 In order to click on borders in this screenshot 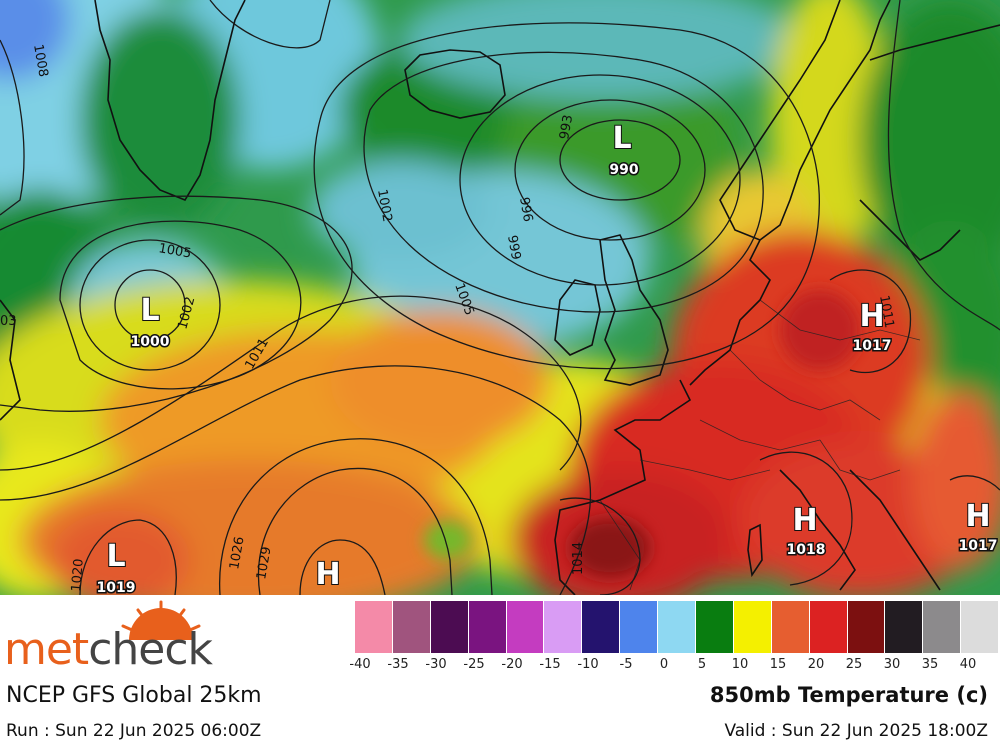, I will do `click(760, 445)`.